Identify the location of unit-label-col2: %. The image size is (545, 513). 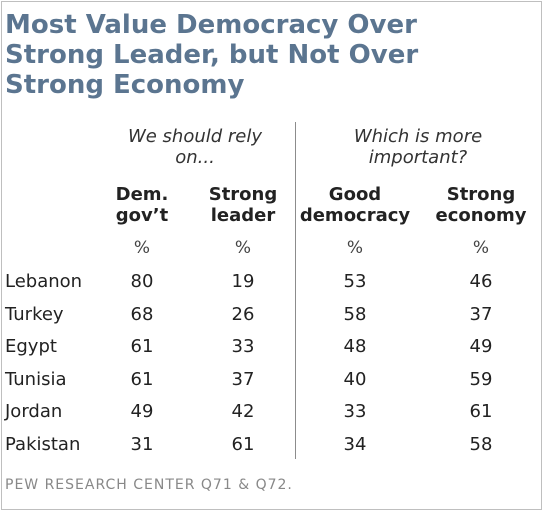
(243, 248).